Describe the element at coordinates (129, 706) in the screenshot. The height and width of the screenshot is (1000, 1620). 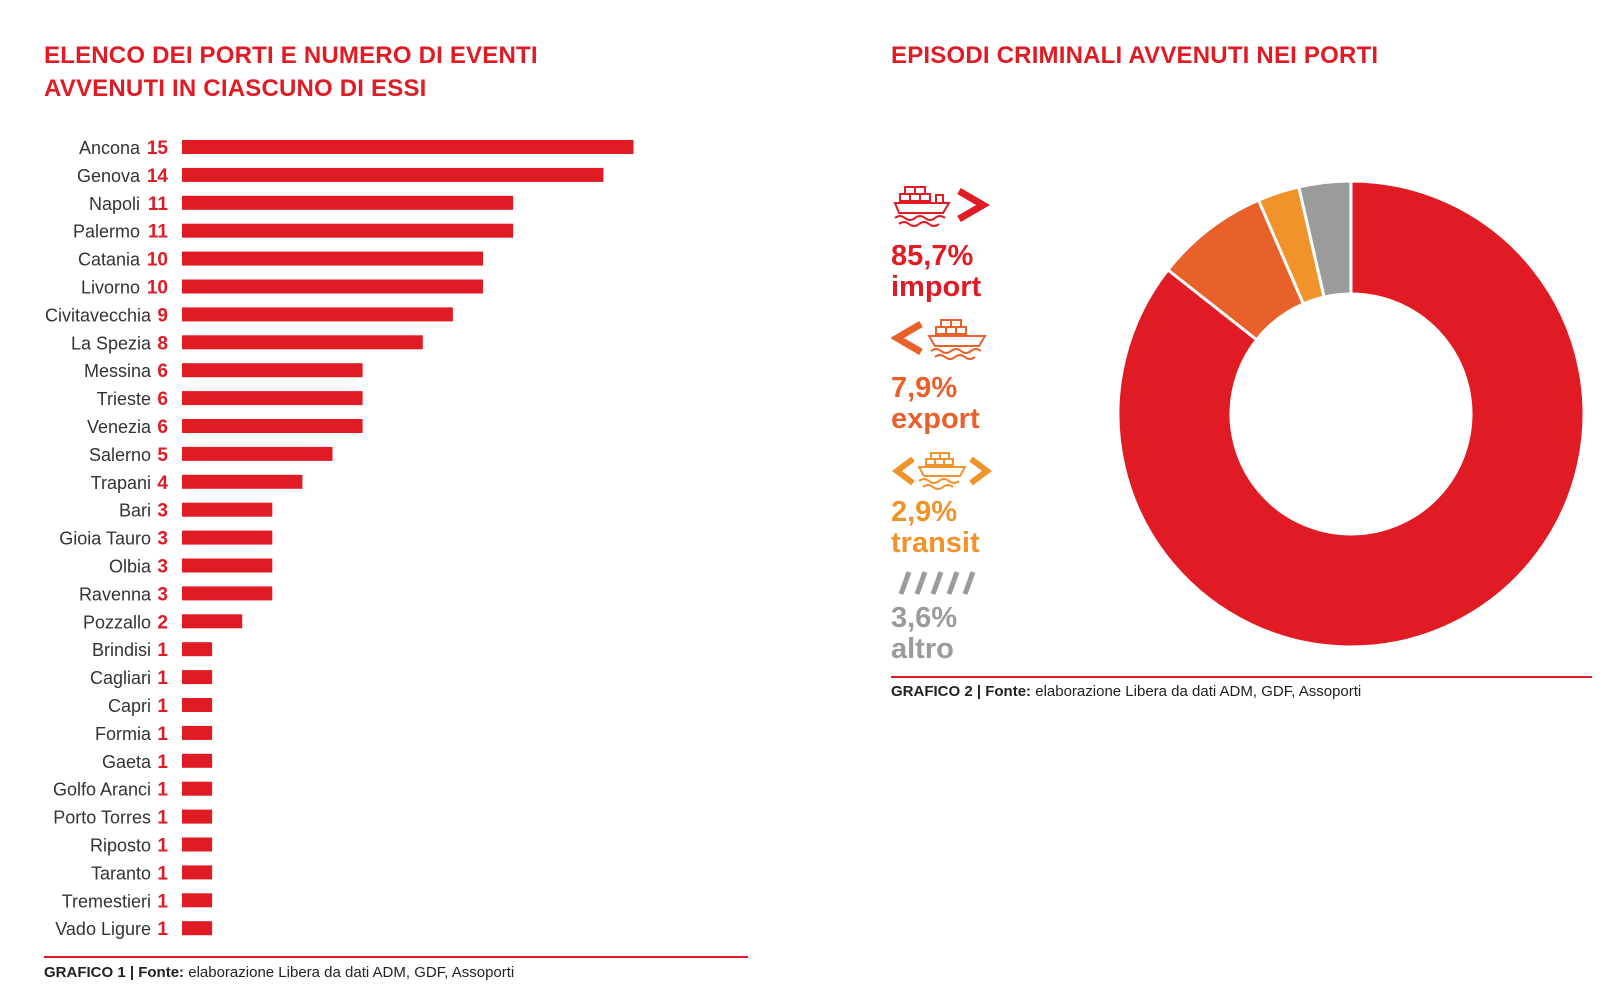
I see `bar-category-label: Capri` at that location.